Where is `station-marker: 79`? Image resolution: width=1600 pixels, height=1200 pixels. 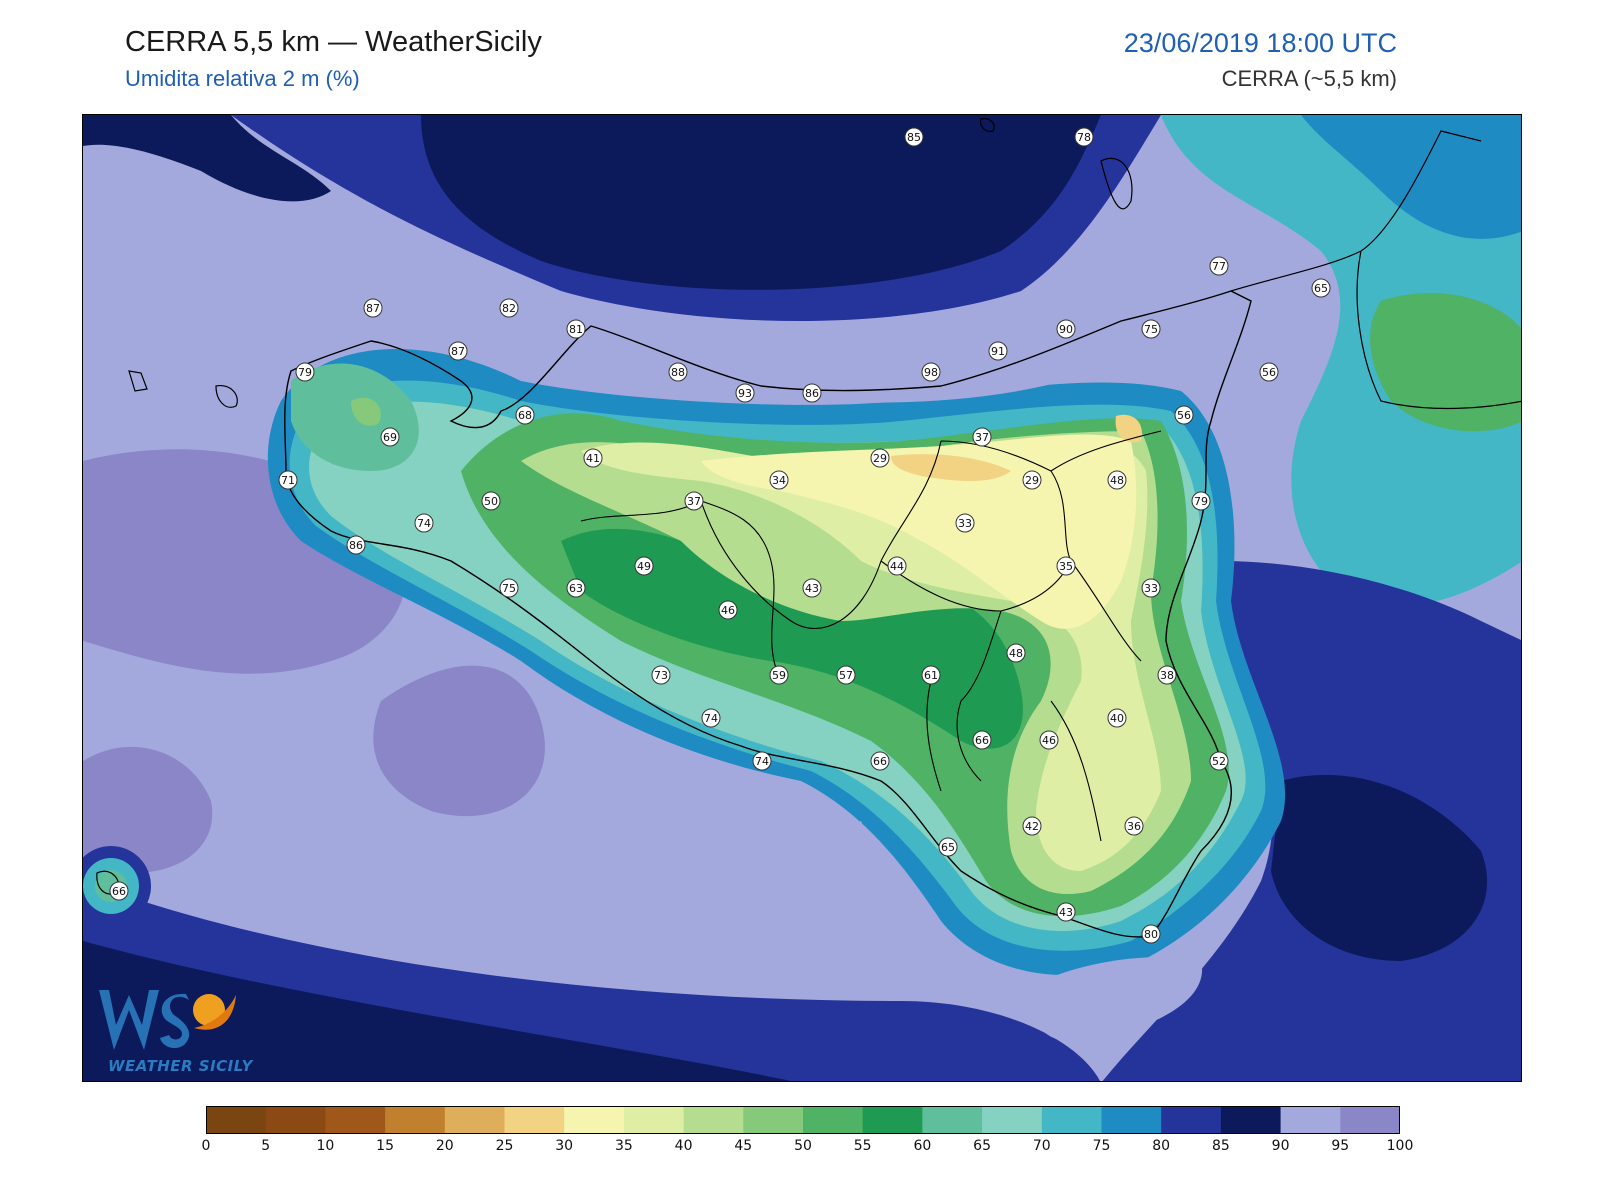 station-marker: 79 is located at coordinates (305, 372).